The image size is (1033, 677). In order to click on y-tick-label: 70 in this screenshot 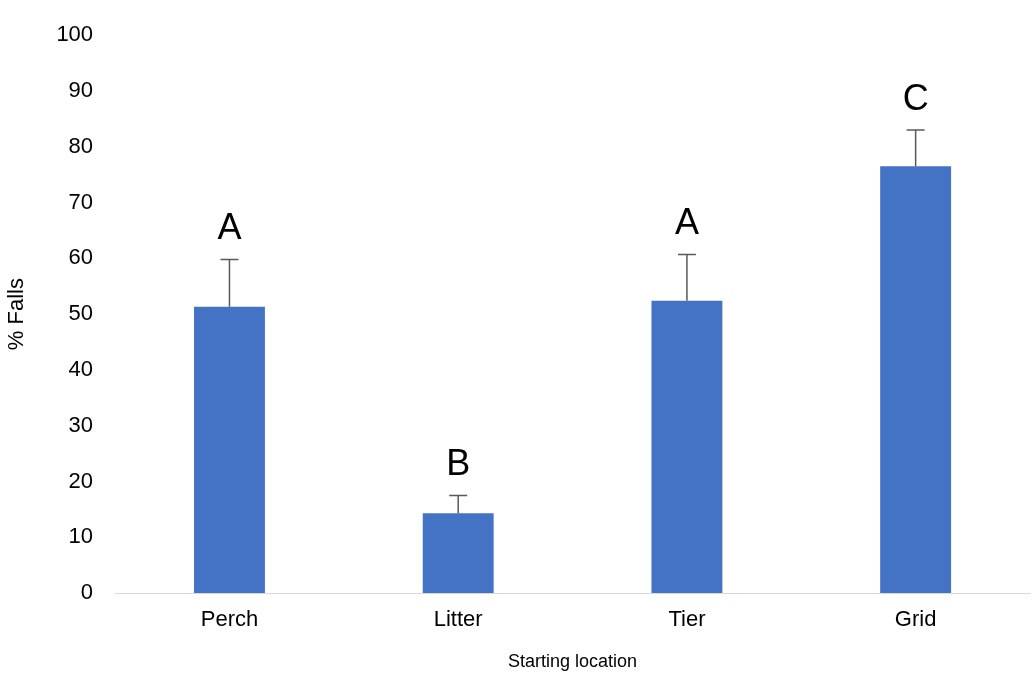, I will do `click(81, 201)`.